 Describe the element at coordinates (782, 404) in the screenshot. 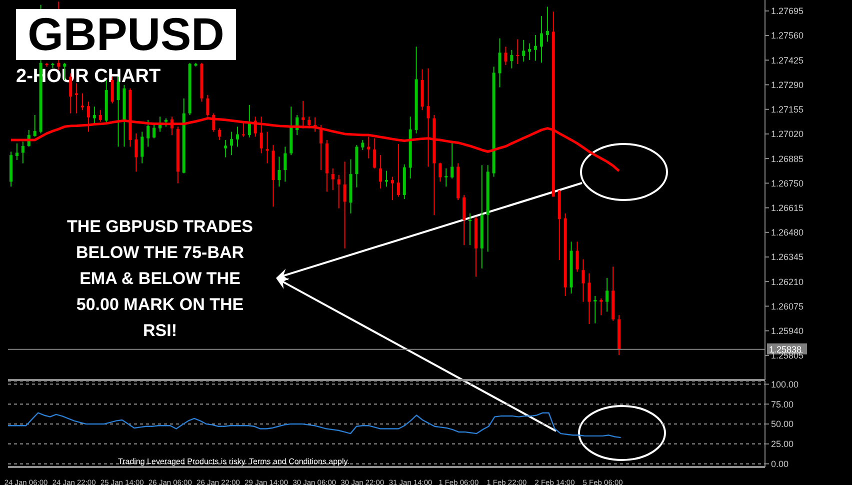

I see `y-tick-label: 75.00` at that location.